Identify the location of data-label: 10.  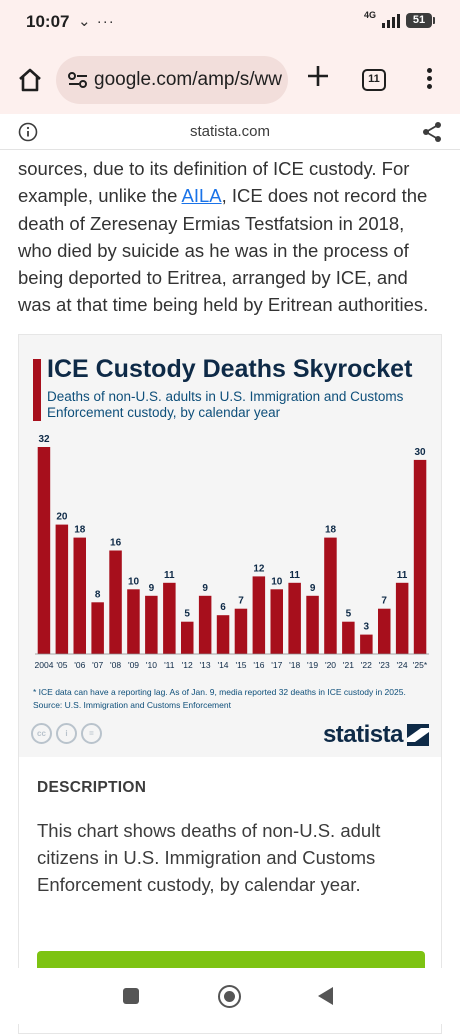
(277, 581).